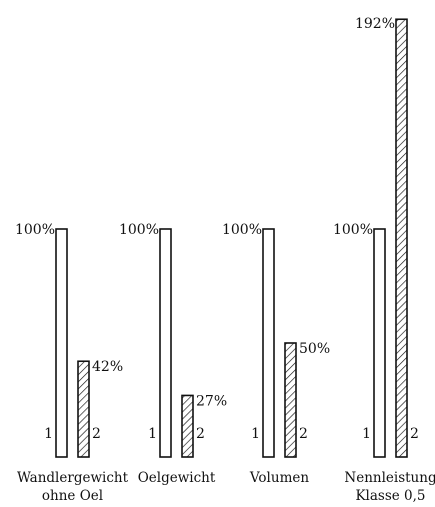  Describe the element at coordinates (48, 434) in the screenshot. I see `series-marker-1-cat-1: 1` at that location.